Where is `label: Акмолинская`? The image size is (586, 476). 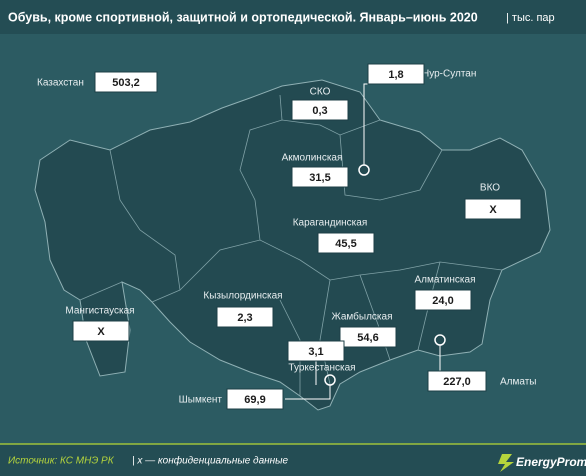 label: Акмолинская is located at coordinates (312, 158).